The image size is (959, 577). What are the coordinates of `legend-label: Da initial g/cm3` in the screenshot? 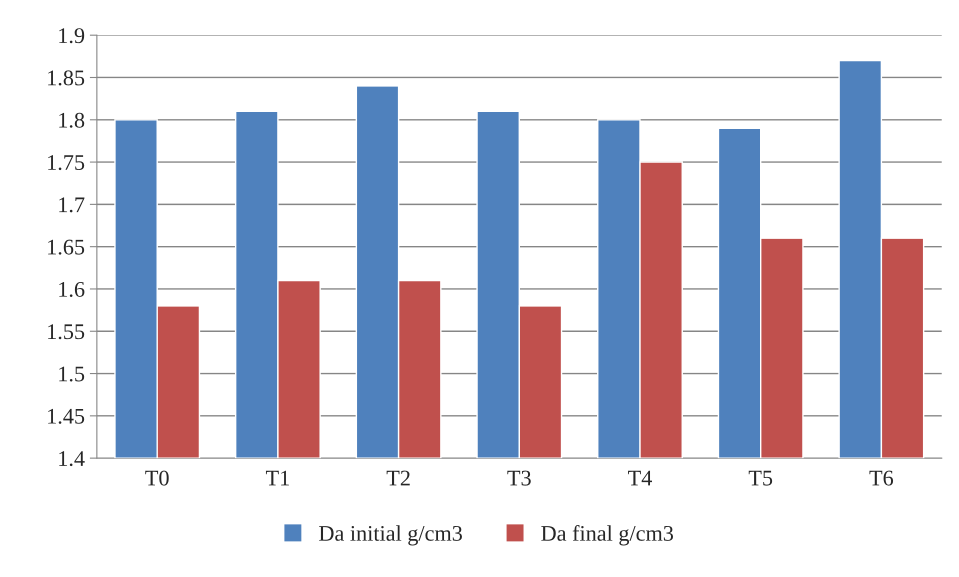 It's located at (390, 535).